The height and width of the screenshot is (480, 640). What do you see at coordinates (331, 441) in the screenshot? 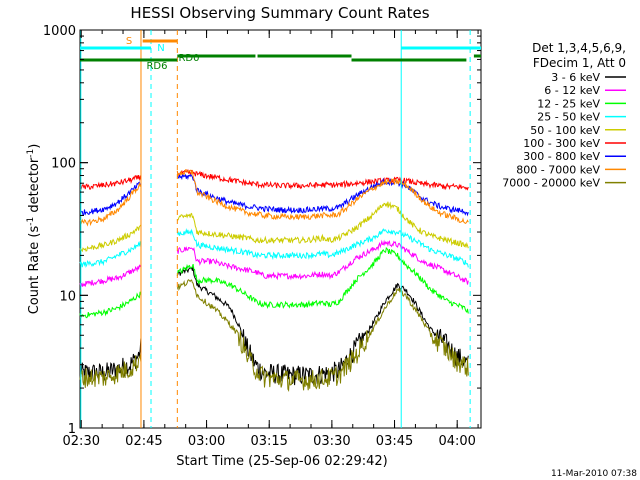
I see `x-tick-label-4: 03:30` at bounding box center [331, 441].